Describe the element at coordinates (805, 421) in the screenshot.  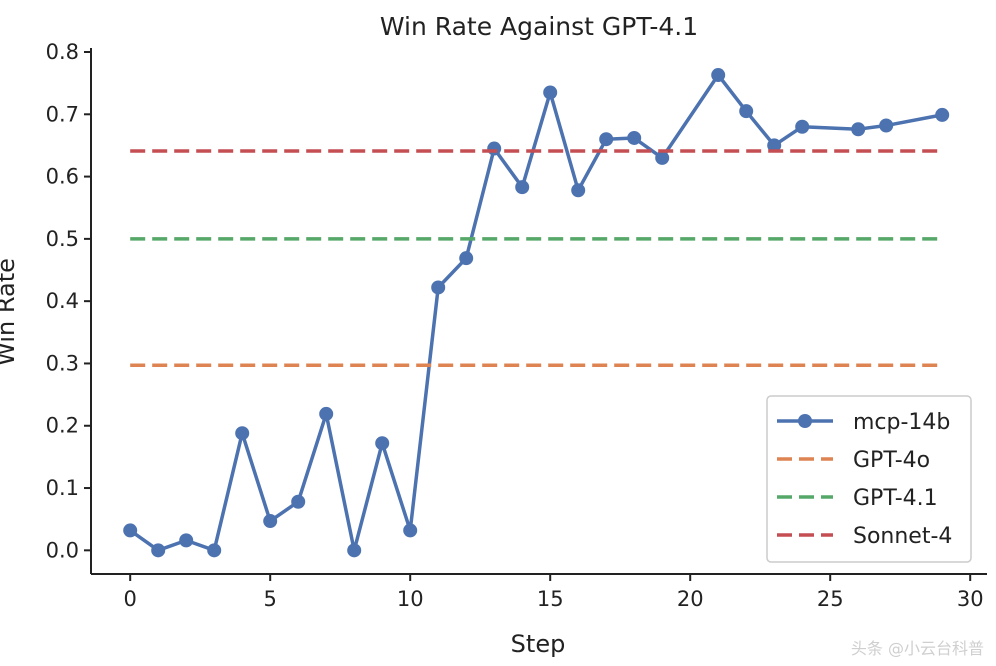
I see `legend-marker` at that location.